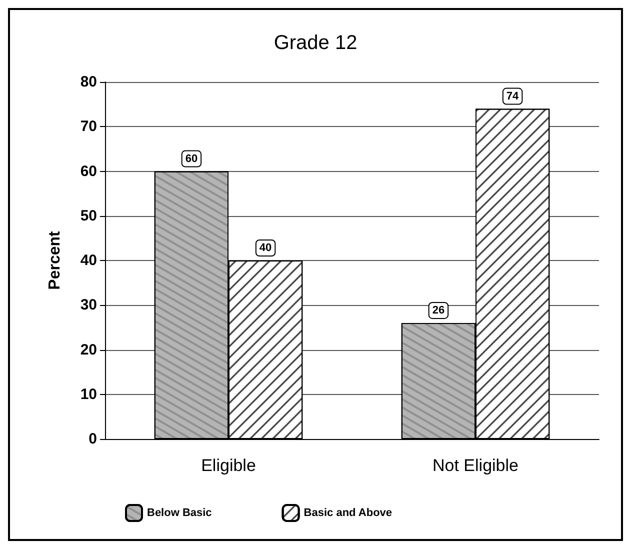 The image size is (633, 551). What do you see at coordinates (438, 310) in the screenshot?
I see `data-label: 26` at bounding box center [438, 310].